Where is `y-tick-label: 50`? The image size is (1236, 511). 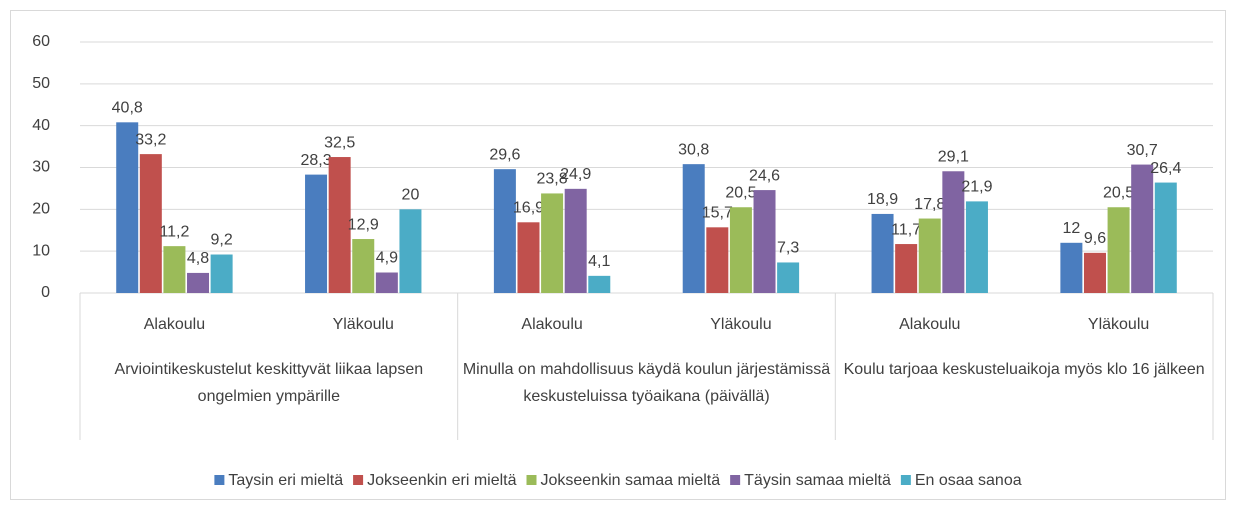
y-tick-label: 50 is located at coordinates (41, 83).